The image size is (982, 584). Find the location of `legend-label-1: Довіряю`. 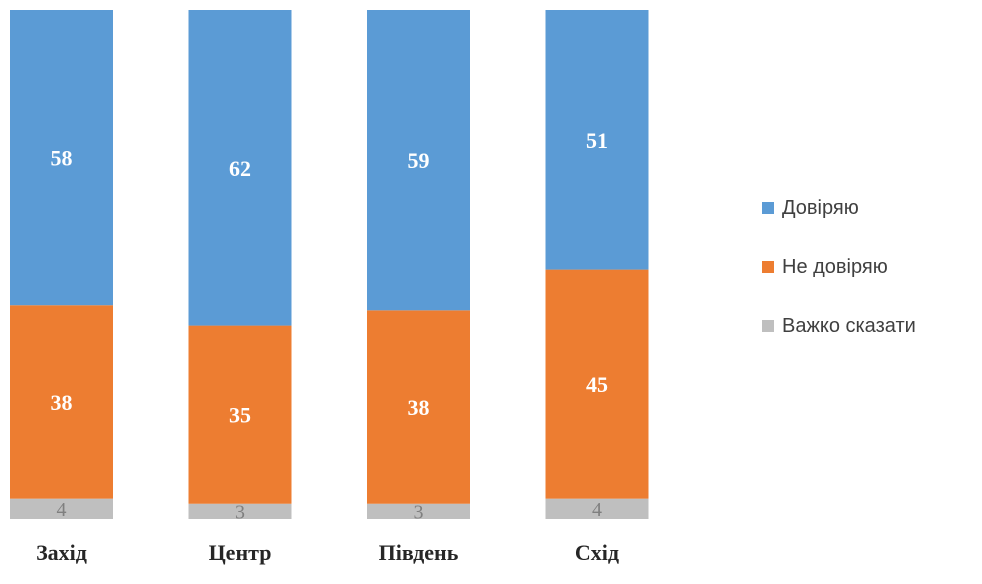

legend-label-1: Довіряю is located at coordinates (820, 207).